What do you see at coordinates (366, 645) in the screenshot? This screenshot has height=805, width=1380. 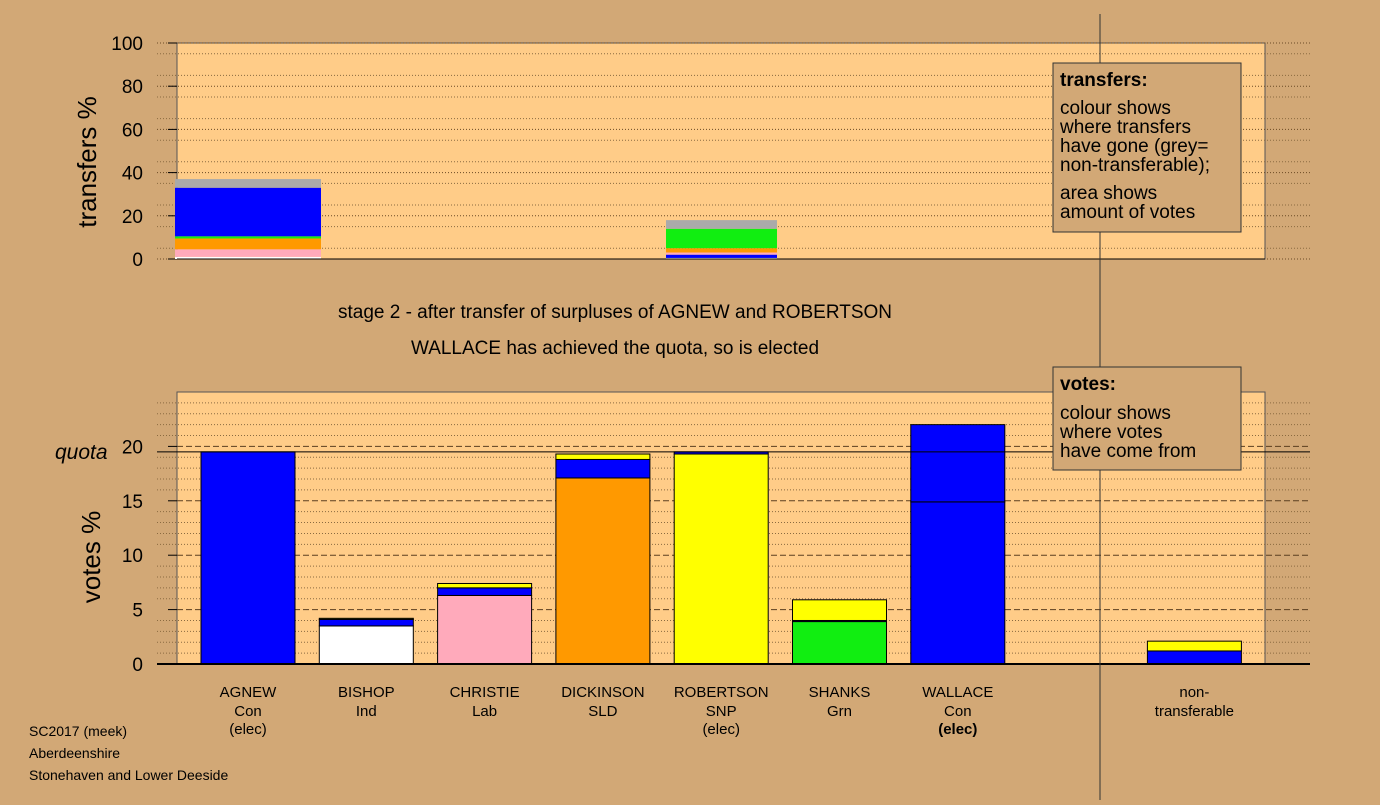 I see `vote-segment-ind` at bounding box center [366, 645].